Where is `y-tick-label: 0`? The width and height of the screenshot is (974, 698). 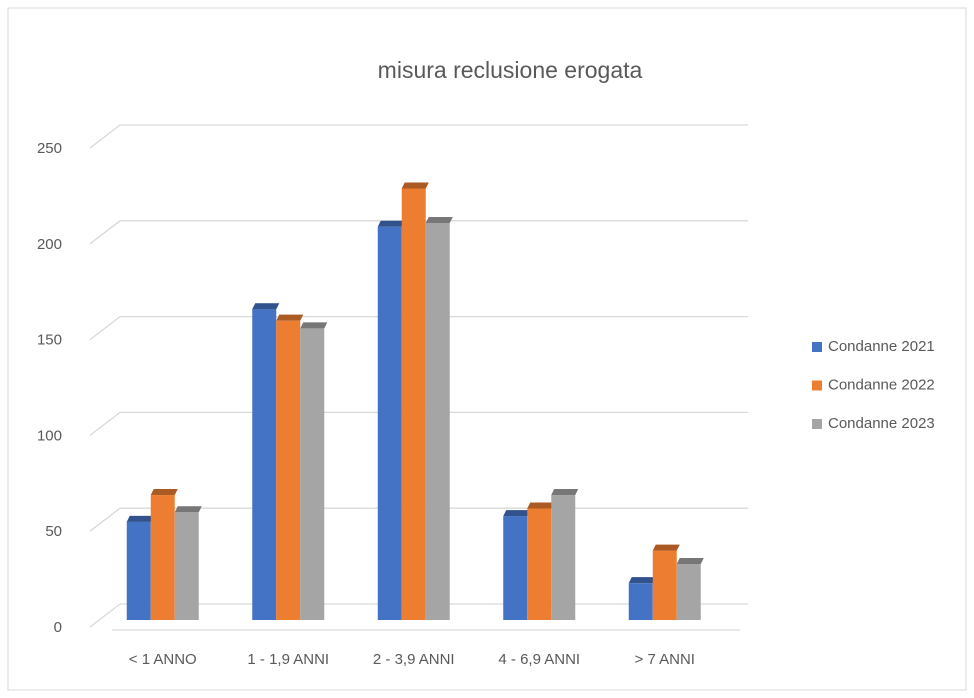
y-tick-label: 0 is located at coordinates (58, 627).